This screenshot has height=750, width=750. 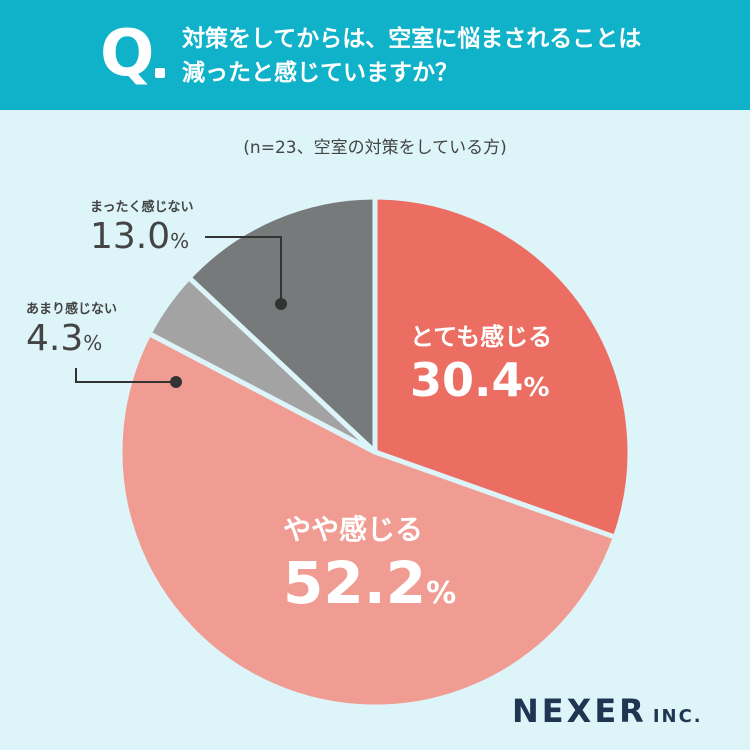 I want to click on logo-name: NEXER, so click(x=579, y=711).